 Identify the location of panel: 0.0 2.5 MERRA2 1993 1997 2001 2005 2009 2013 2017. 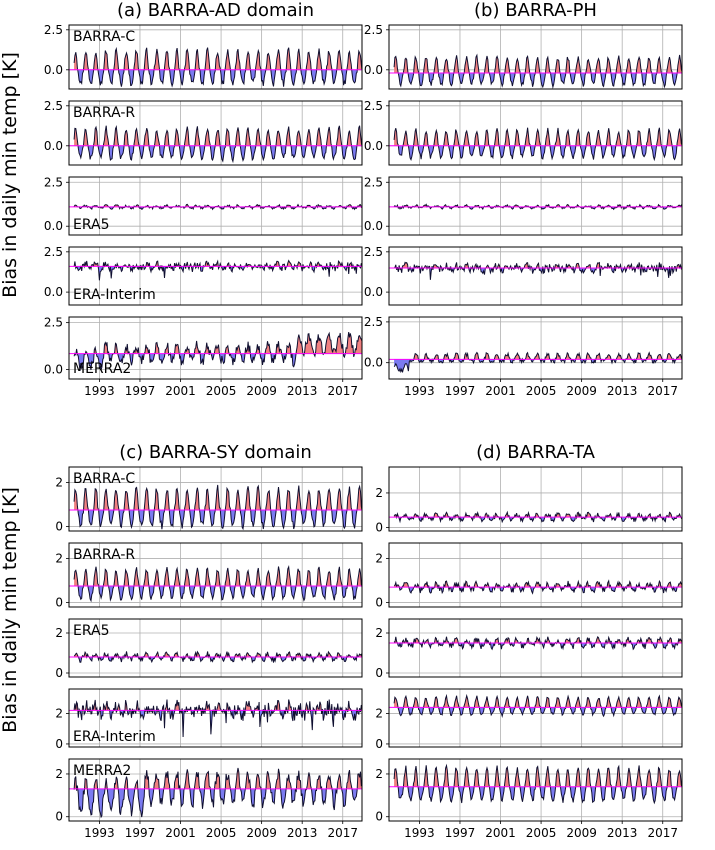
(203, 357).